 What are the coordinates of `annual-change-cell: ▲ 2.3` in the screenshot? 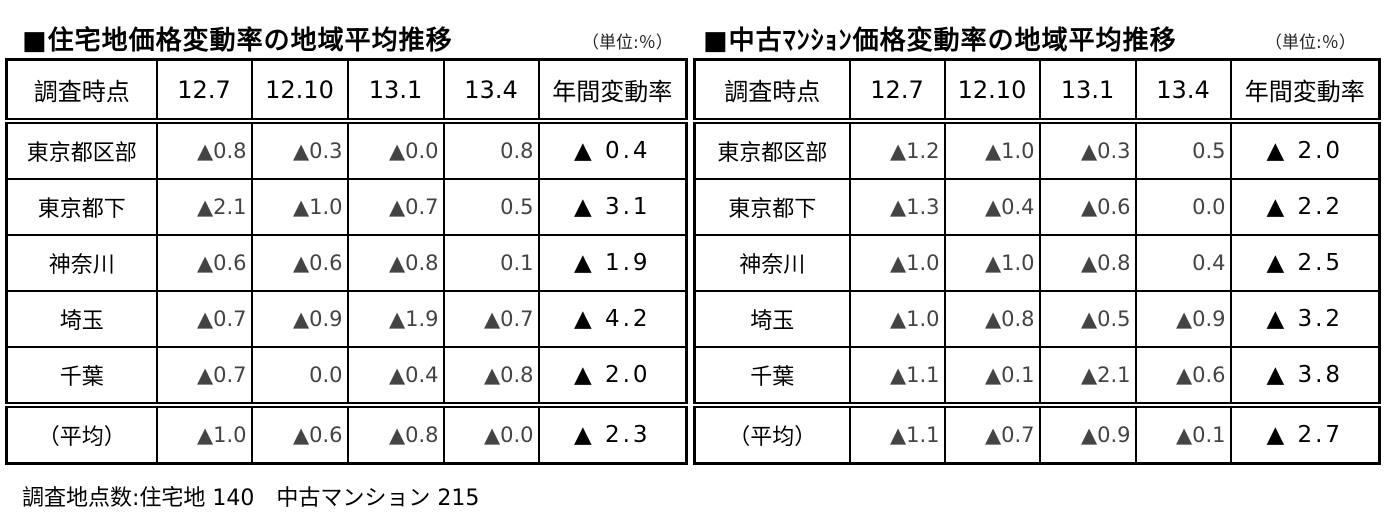 It's located at (612, 433).